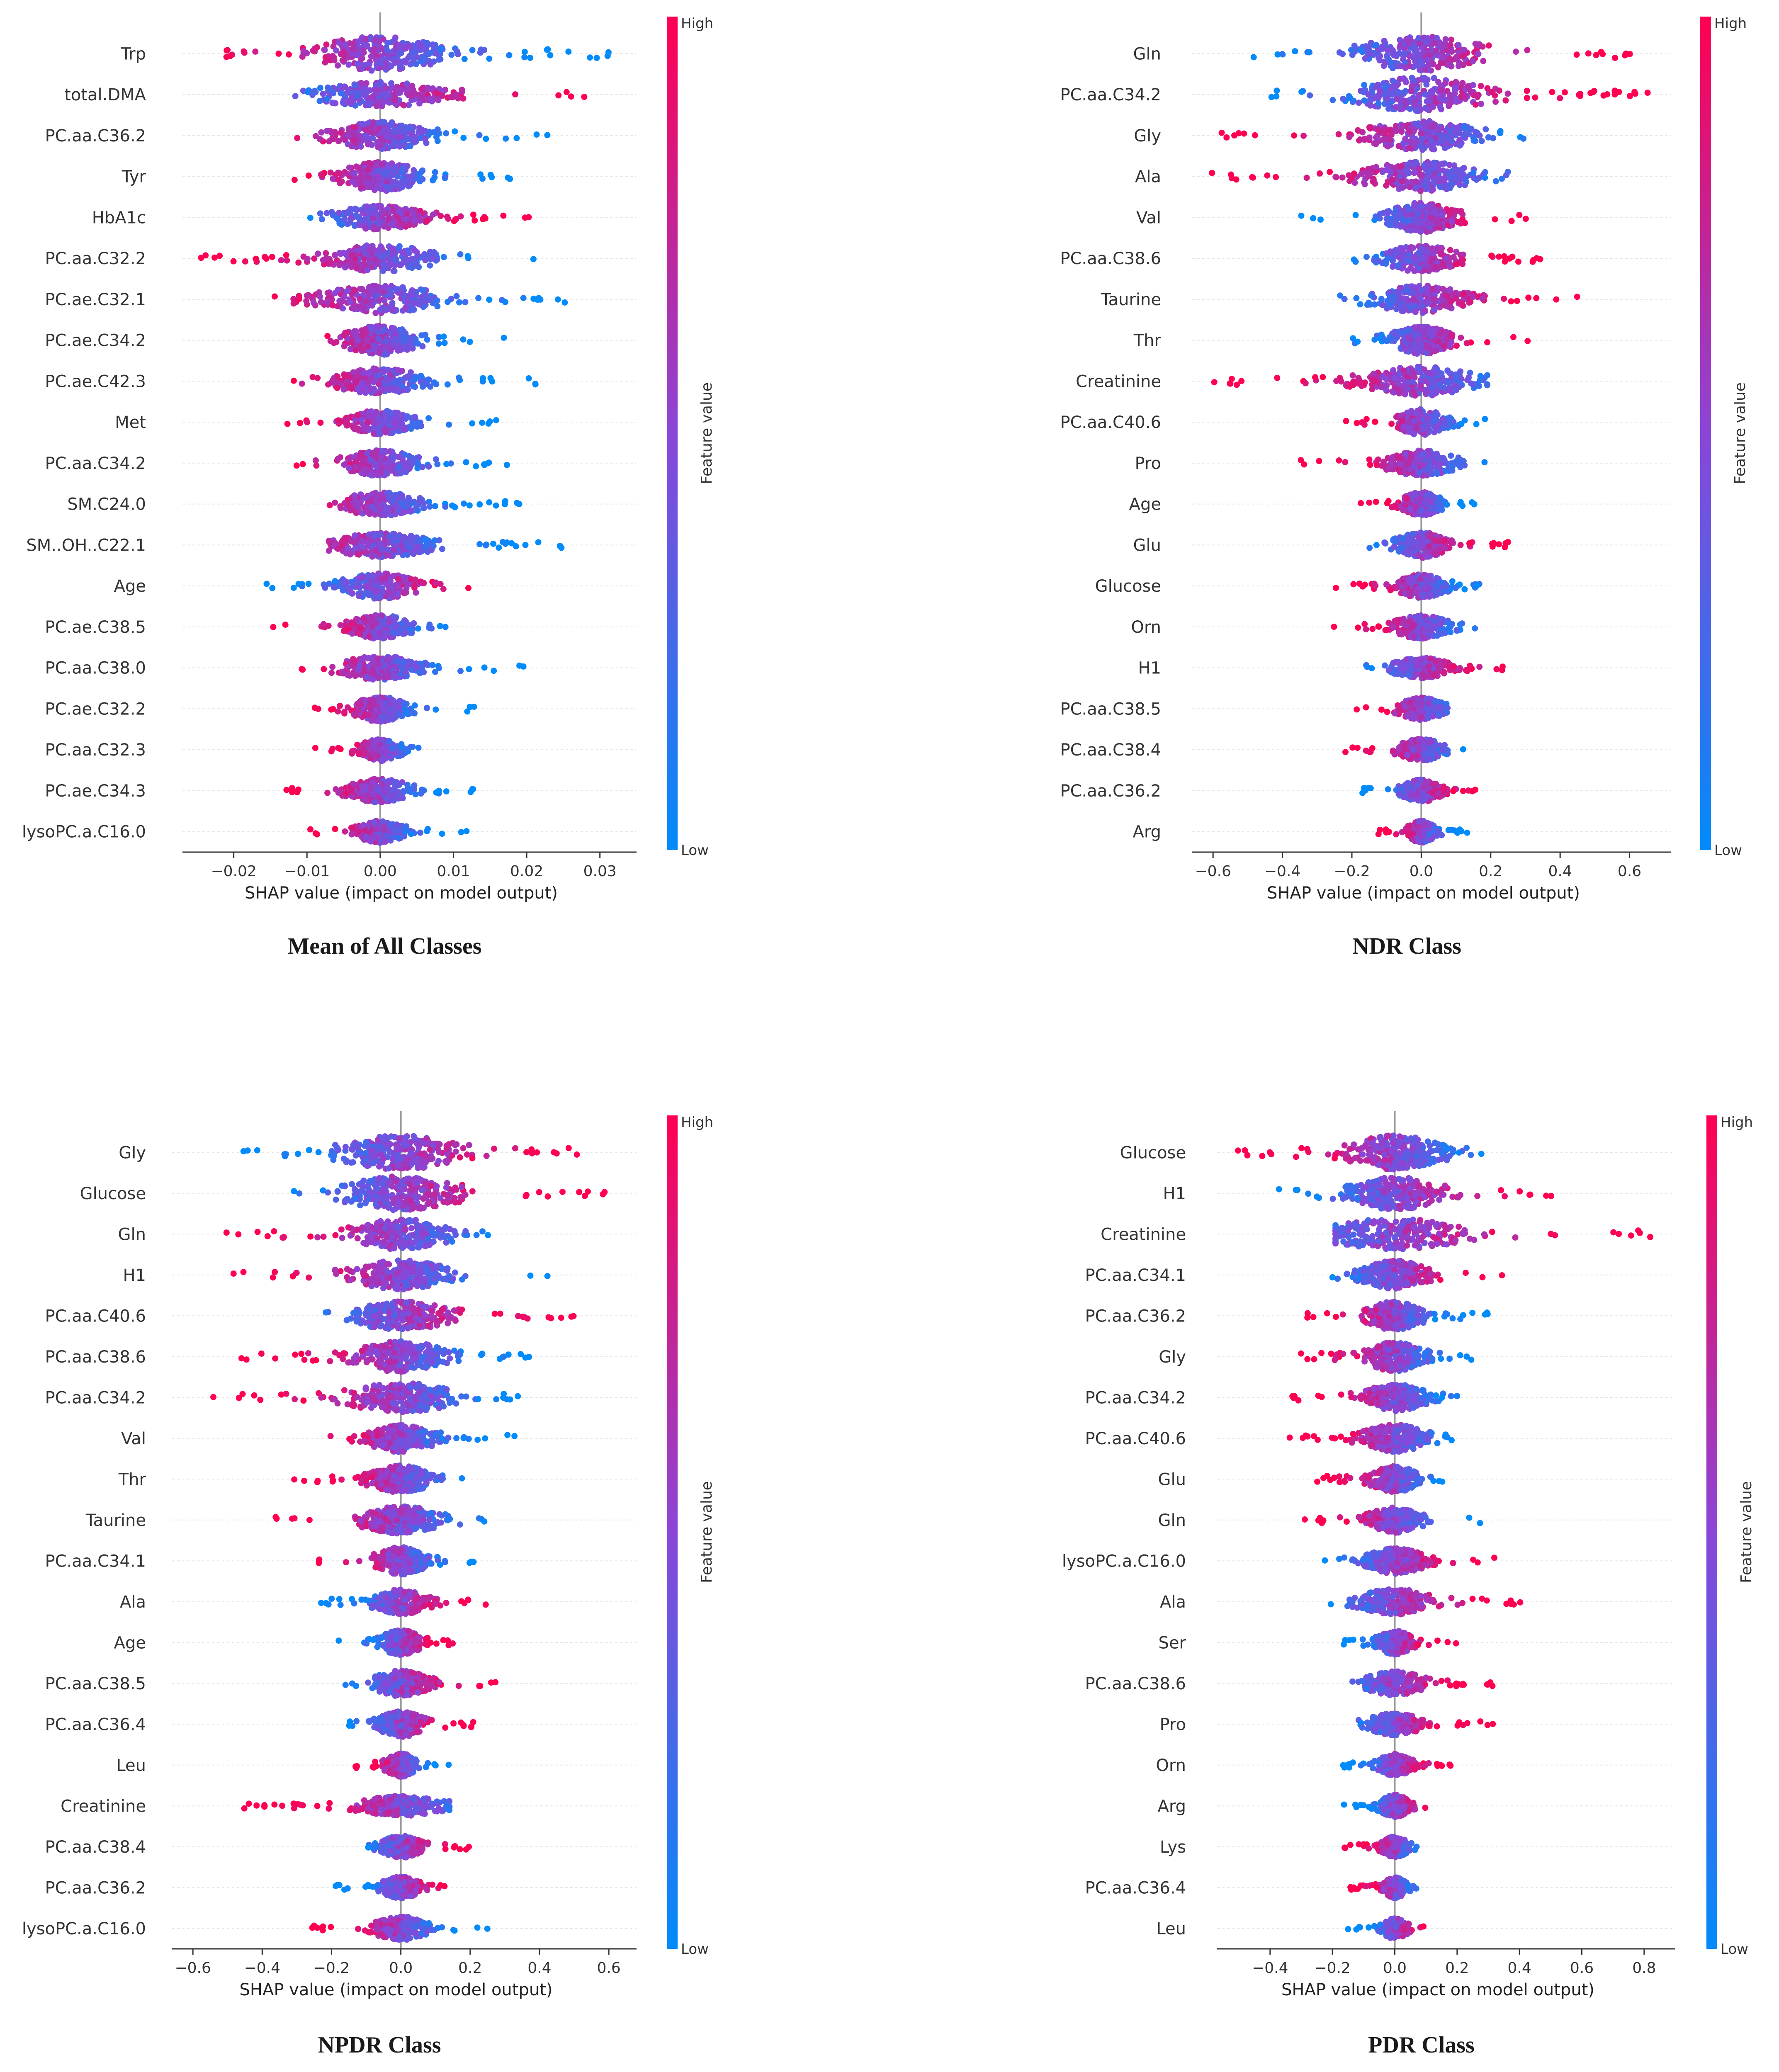  I want to click on feature-label: Met, so click(130, 422).